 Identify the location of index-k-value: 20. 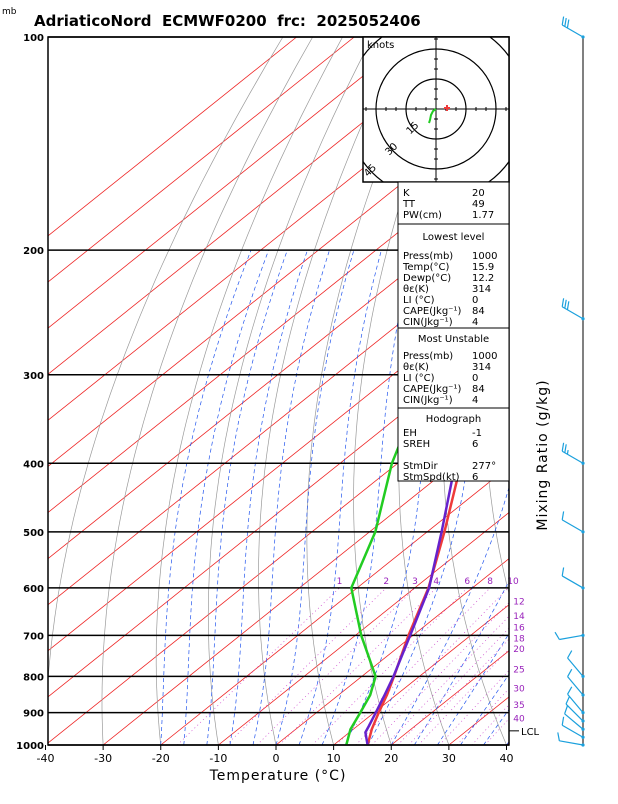
(478, 193).